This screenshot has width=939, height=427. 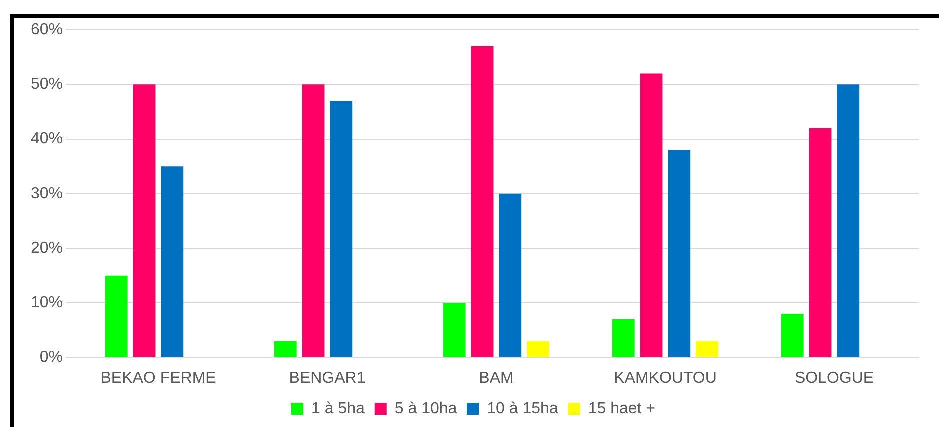 What do you see at coordinates (622, 409) in the screenshot?
I see `legend-label: 15 haet +` at bounding box center [622, 409].